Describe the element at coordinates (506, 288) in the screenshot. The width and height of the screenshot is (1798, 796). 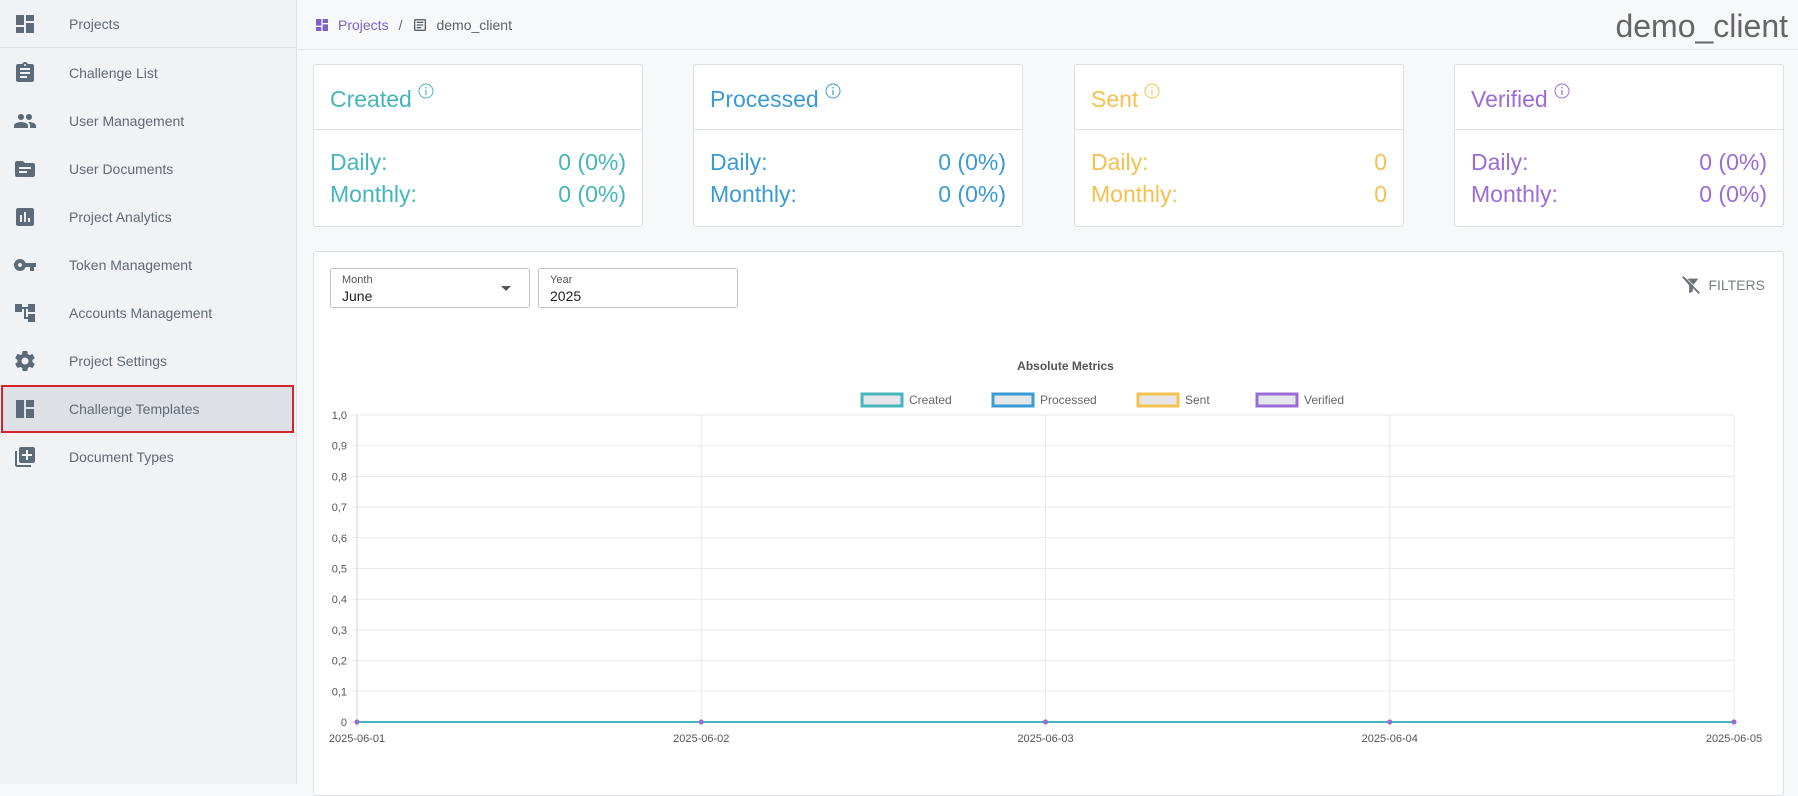
I see `caret-down-icon` at that location.